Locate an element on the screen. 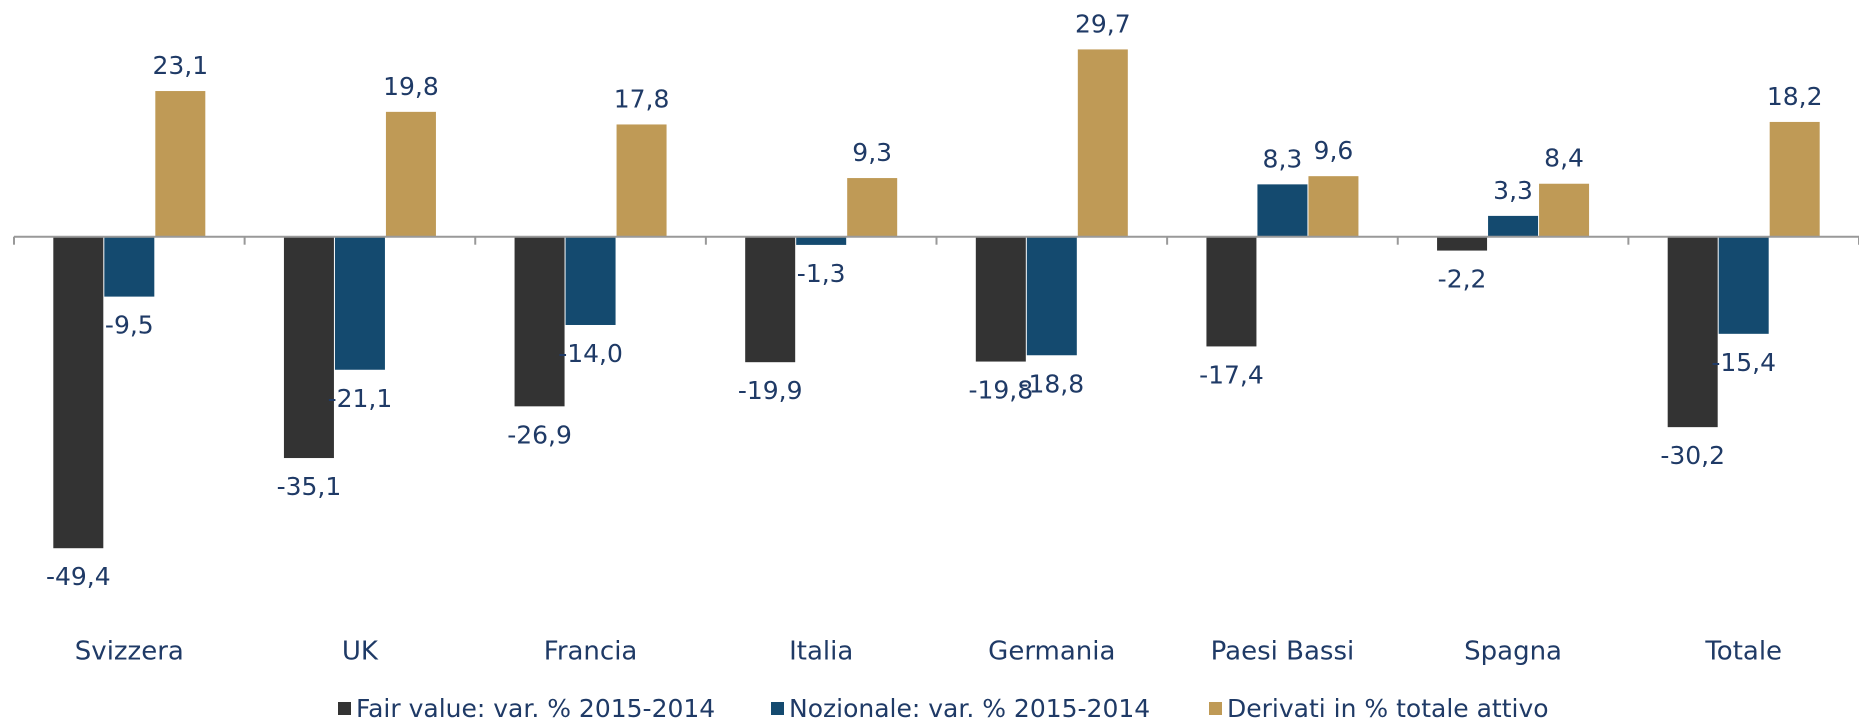 This screenshot has width=1859, height=724. value-label: 9,3 is located at coordinates (872, 152).